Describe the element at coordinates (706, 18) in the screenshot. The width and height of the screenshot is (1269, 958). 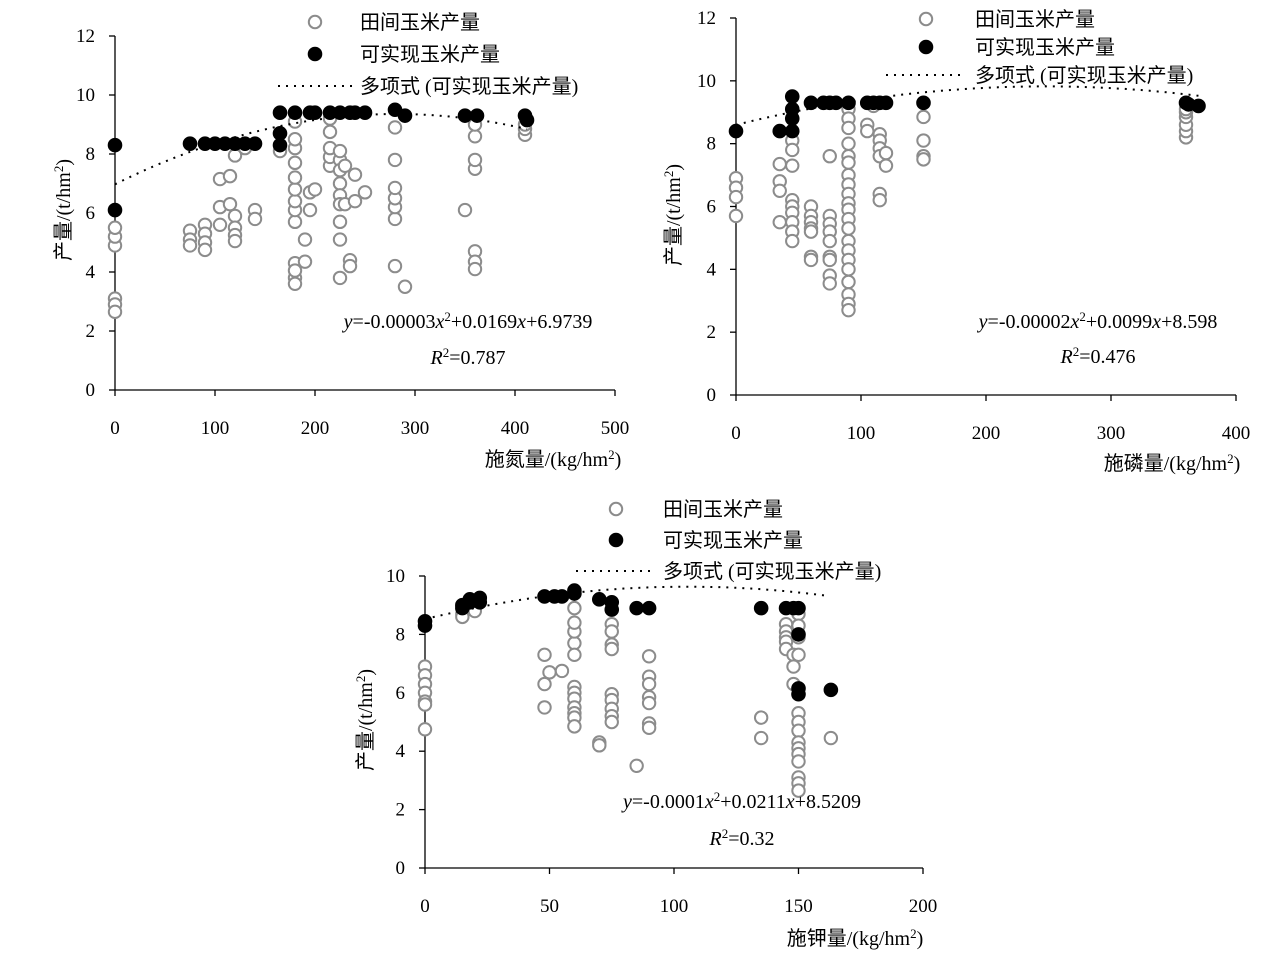
I see `y-tick-label: 12` at that location.